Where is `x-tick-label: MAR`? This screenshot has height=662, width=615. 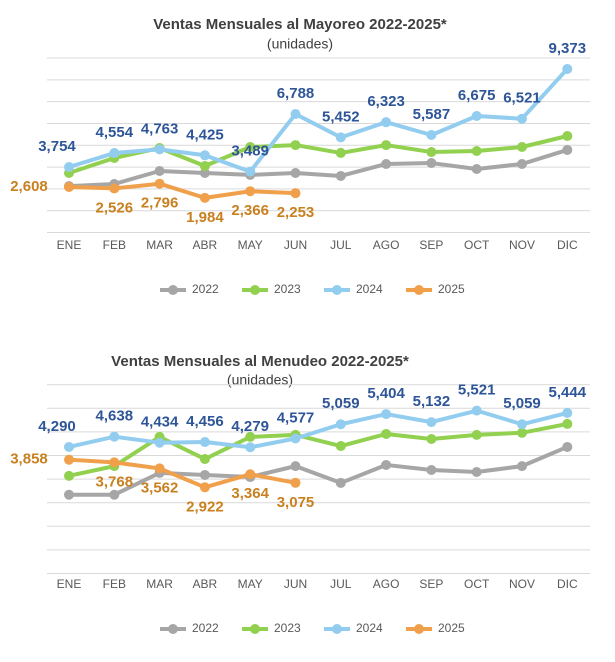
x-tick-label: MAR is located at coordinates (159, 245).